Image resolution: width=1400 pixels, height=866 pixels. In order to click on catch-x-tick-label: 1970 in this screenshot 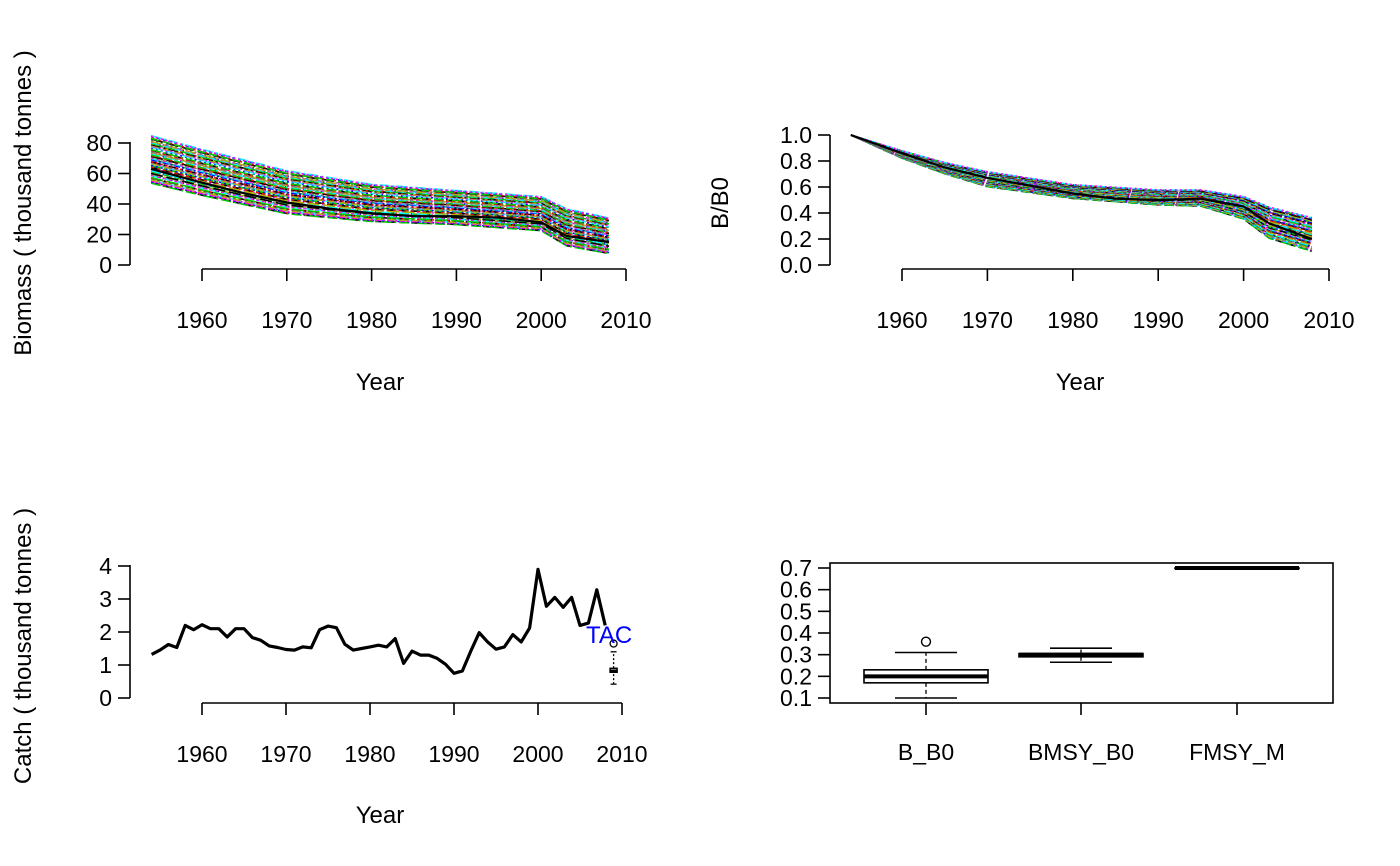, I will do `click(285, 754)`.